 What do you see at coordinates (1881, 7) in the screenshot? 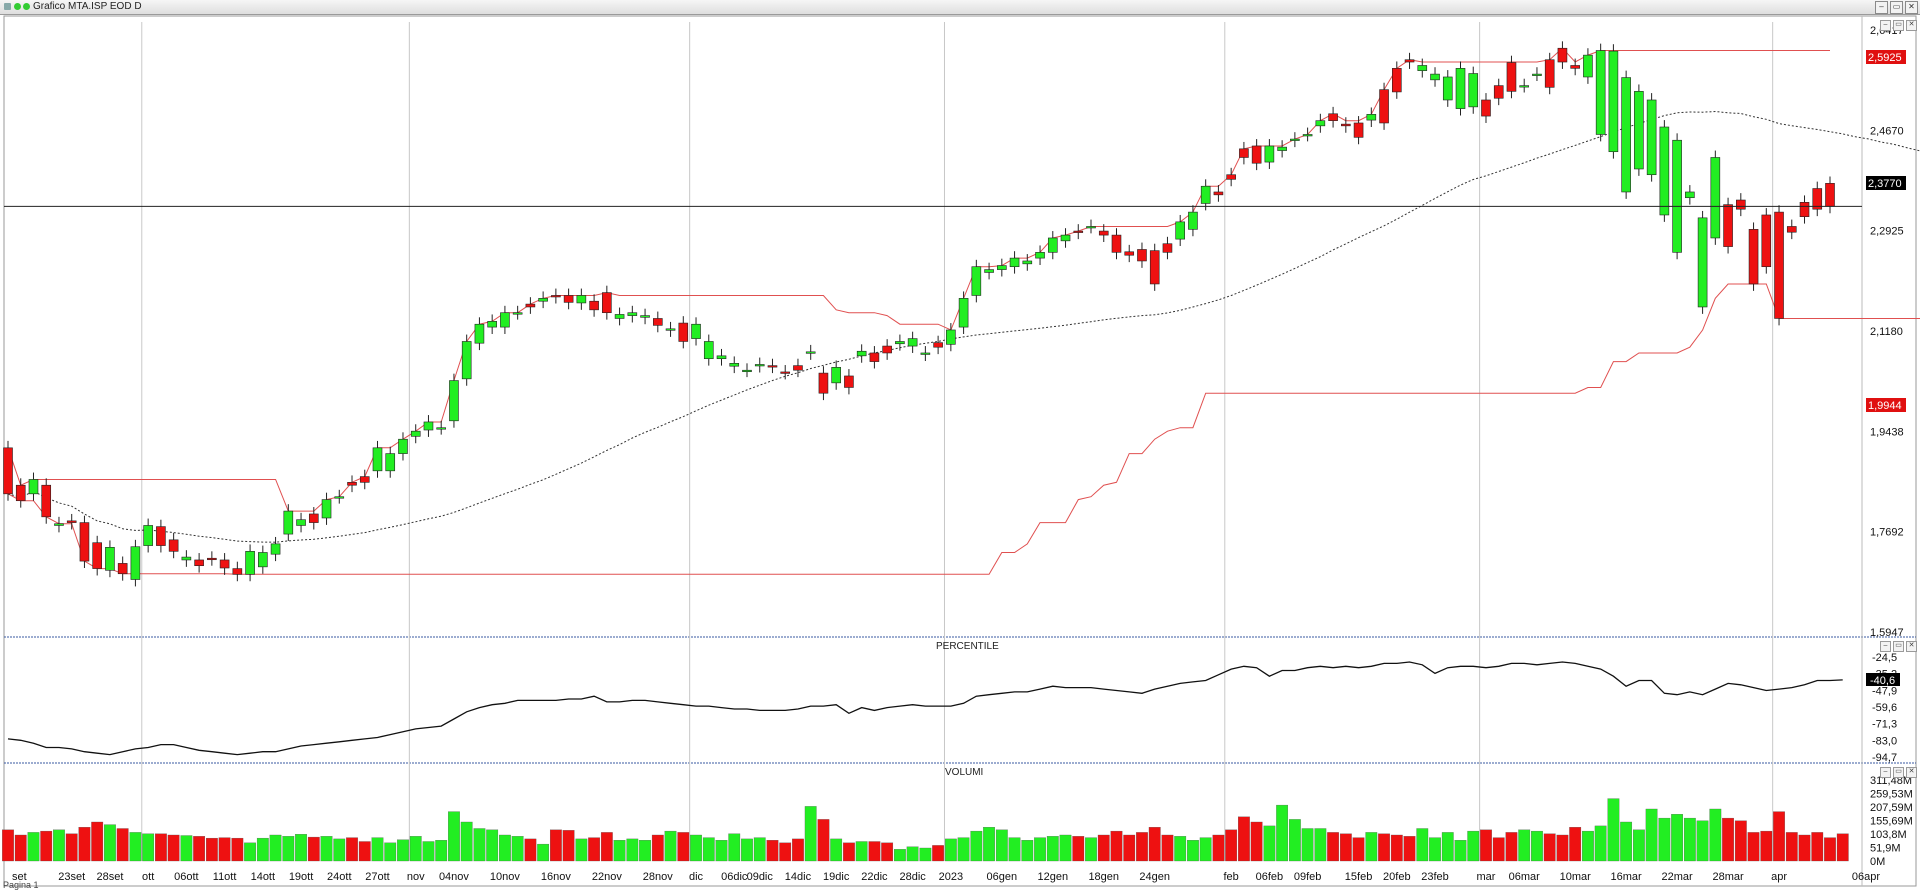
I see `minimize-button: –` at bounding box center [1881, 7].